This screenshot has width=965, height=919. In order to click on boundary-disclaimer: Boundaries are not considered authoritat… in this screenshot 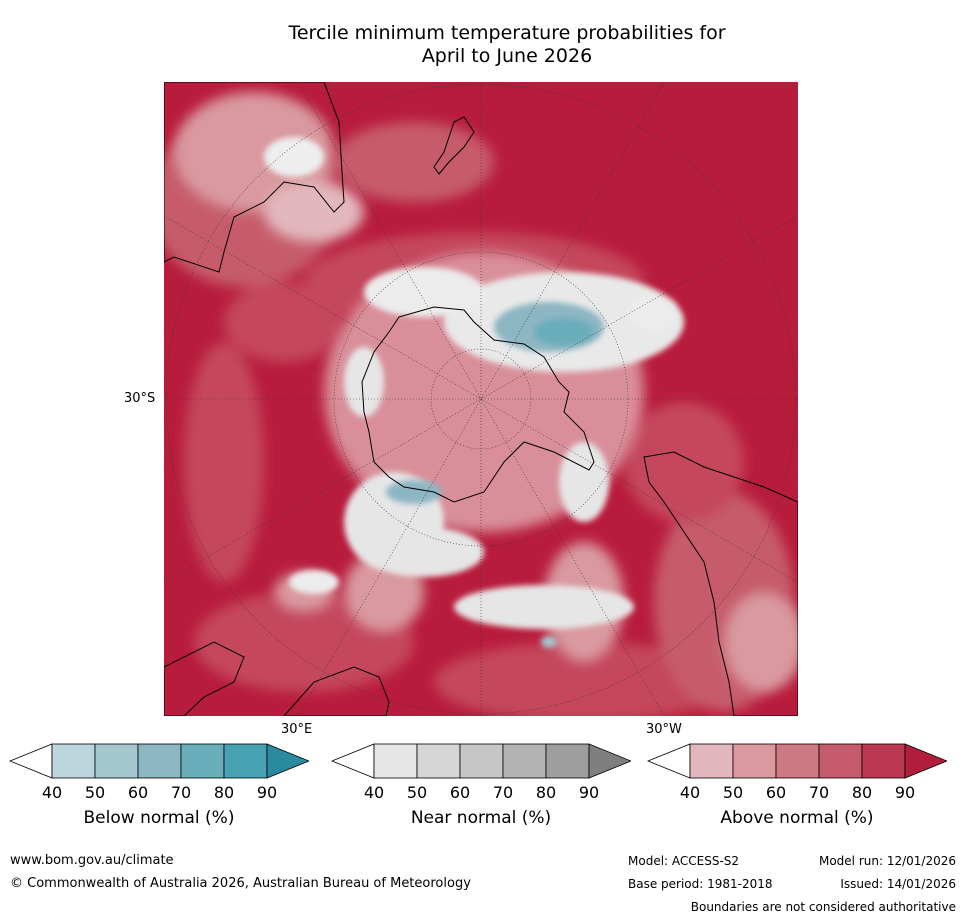, I will do `click(823, 907)`.